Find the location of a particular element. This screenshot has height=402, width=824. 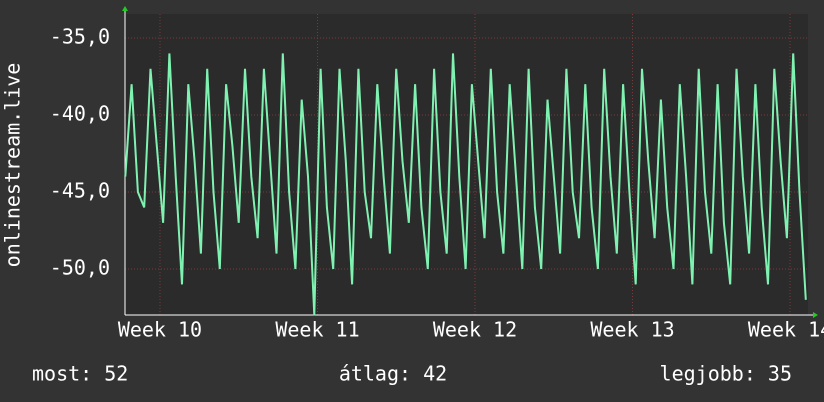

x-tick-label: Week 10 is located at coordinates (160, 330).